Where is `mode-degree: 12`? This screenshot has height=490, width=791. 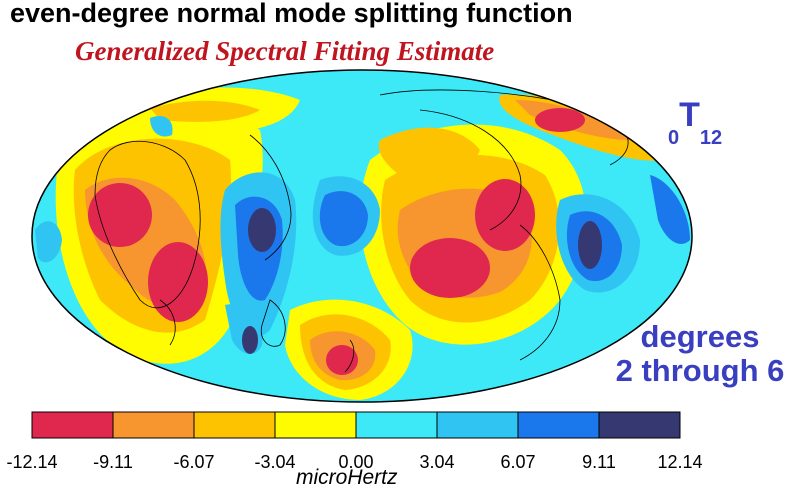 mode-degree: 12 is located at coordinates (711, 138).